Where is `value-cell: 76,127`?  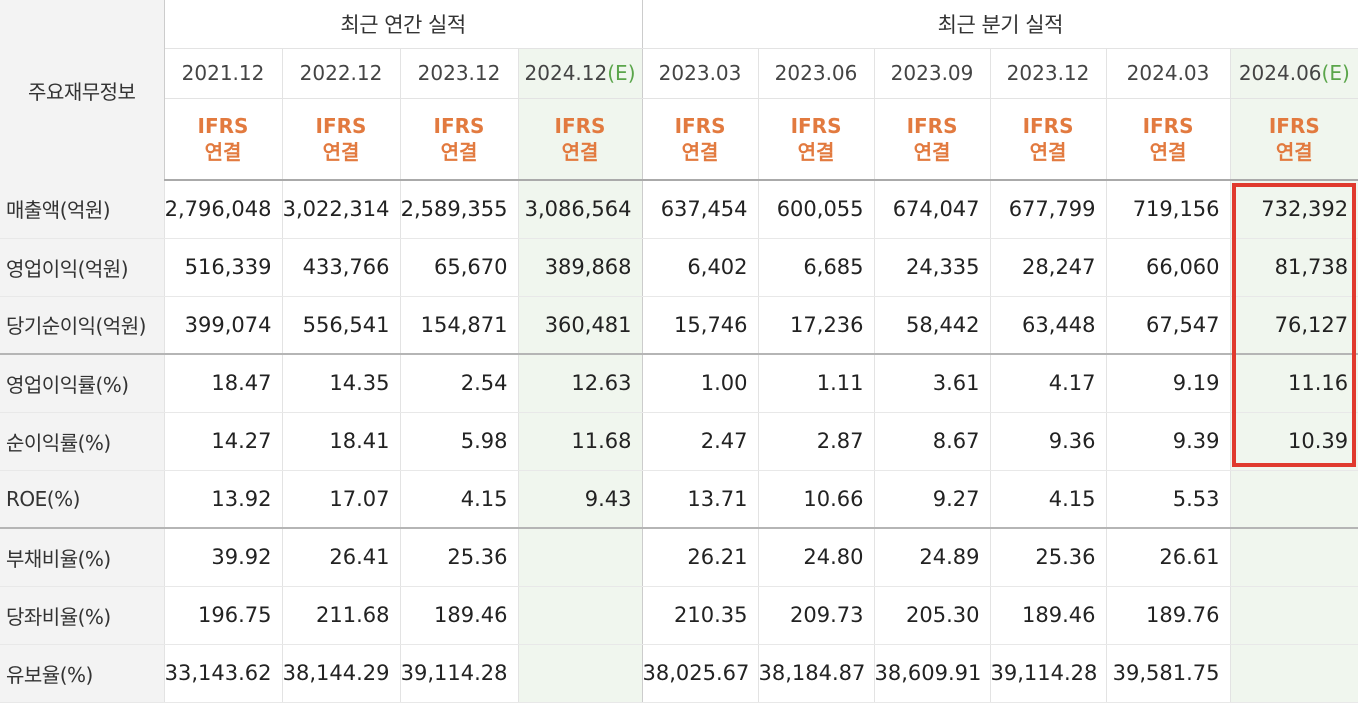
value-cell: 76,127 is located at coordinates (1293, 325).